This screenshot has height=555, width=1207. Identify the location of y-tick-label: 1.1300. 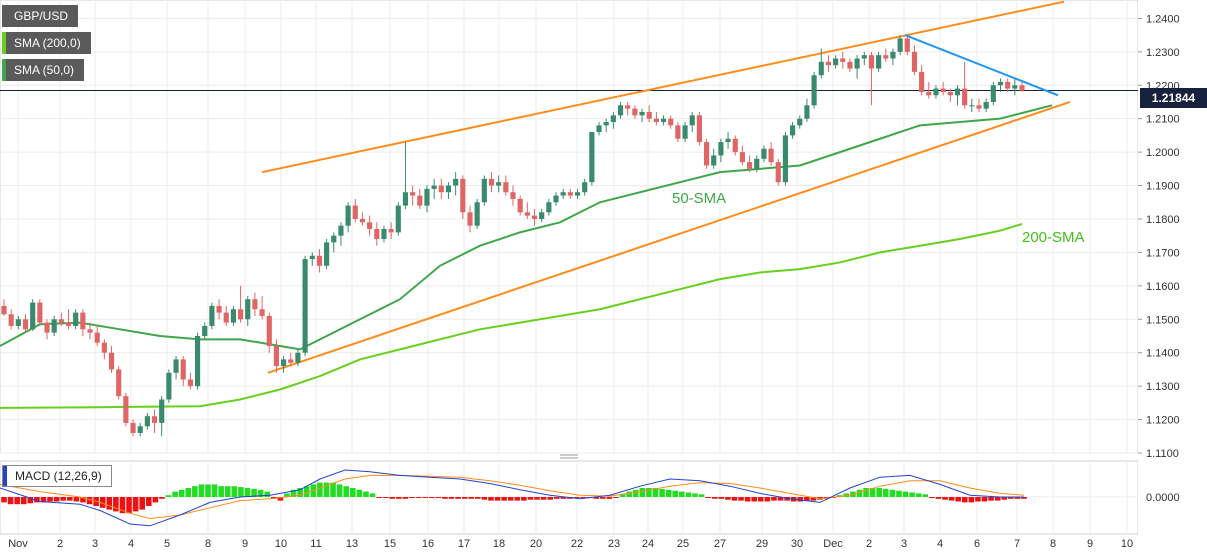
(1163, 387).